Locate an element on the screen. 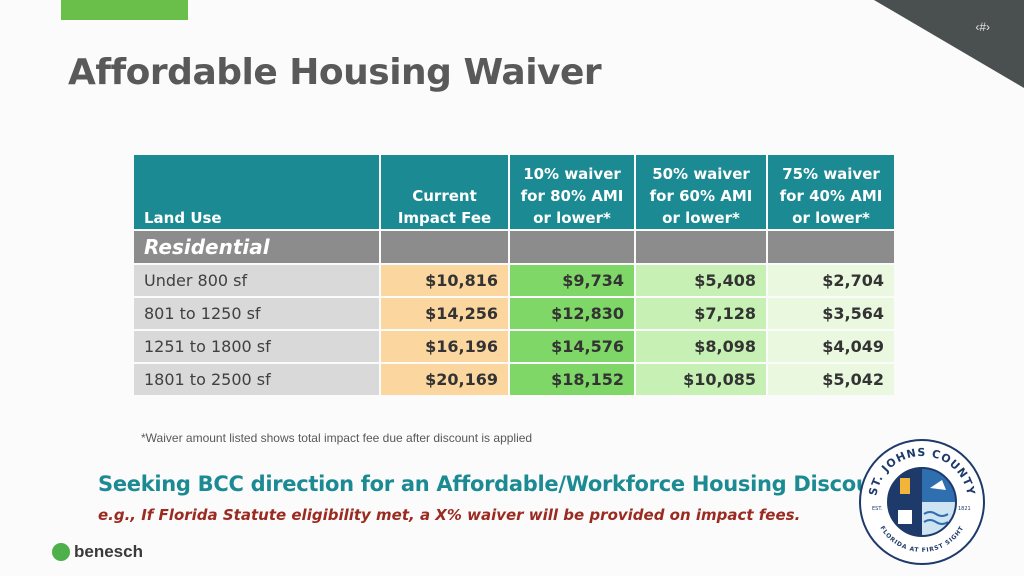 This screenshot has width=1024, height=576. row-current-fee: $14,256 is located at coordinates (444, 313).